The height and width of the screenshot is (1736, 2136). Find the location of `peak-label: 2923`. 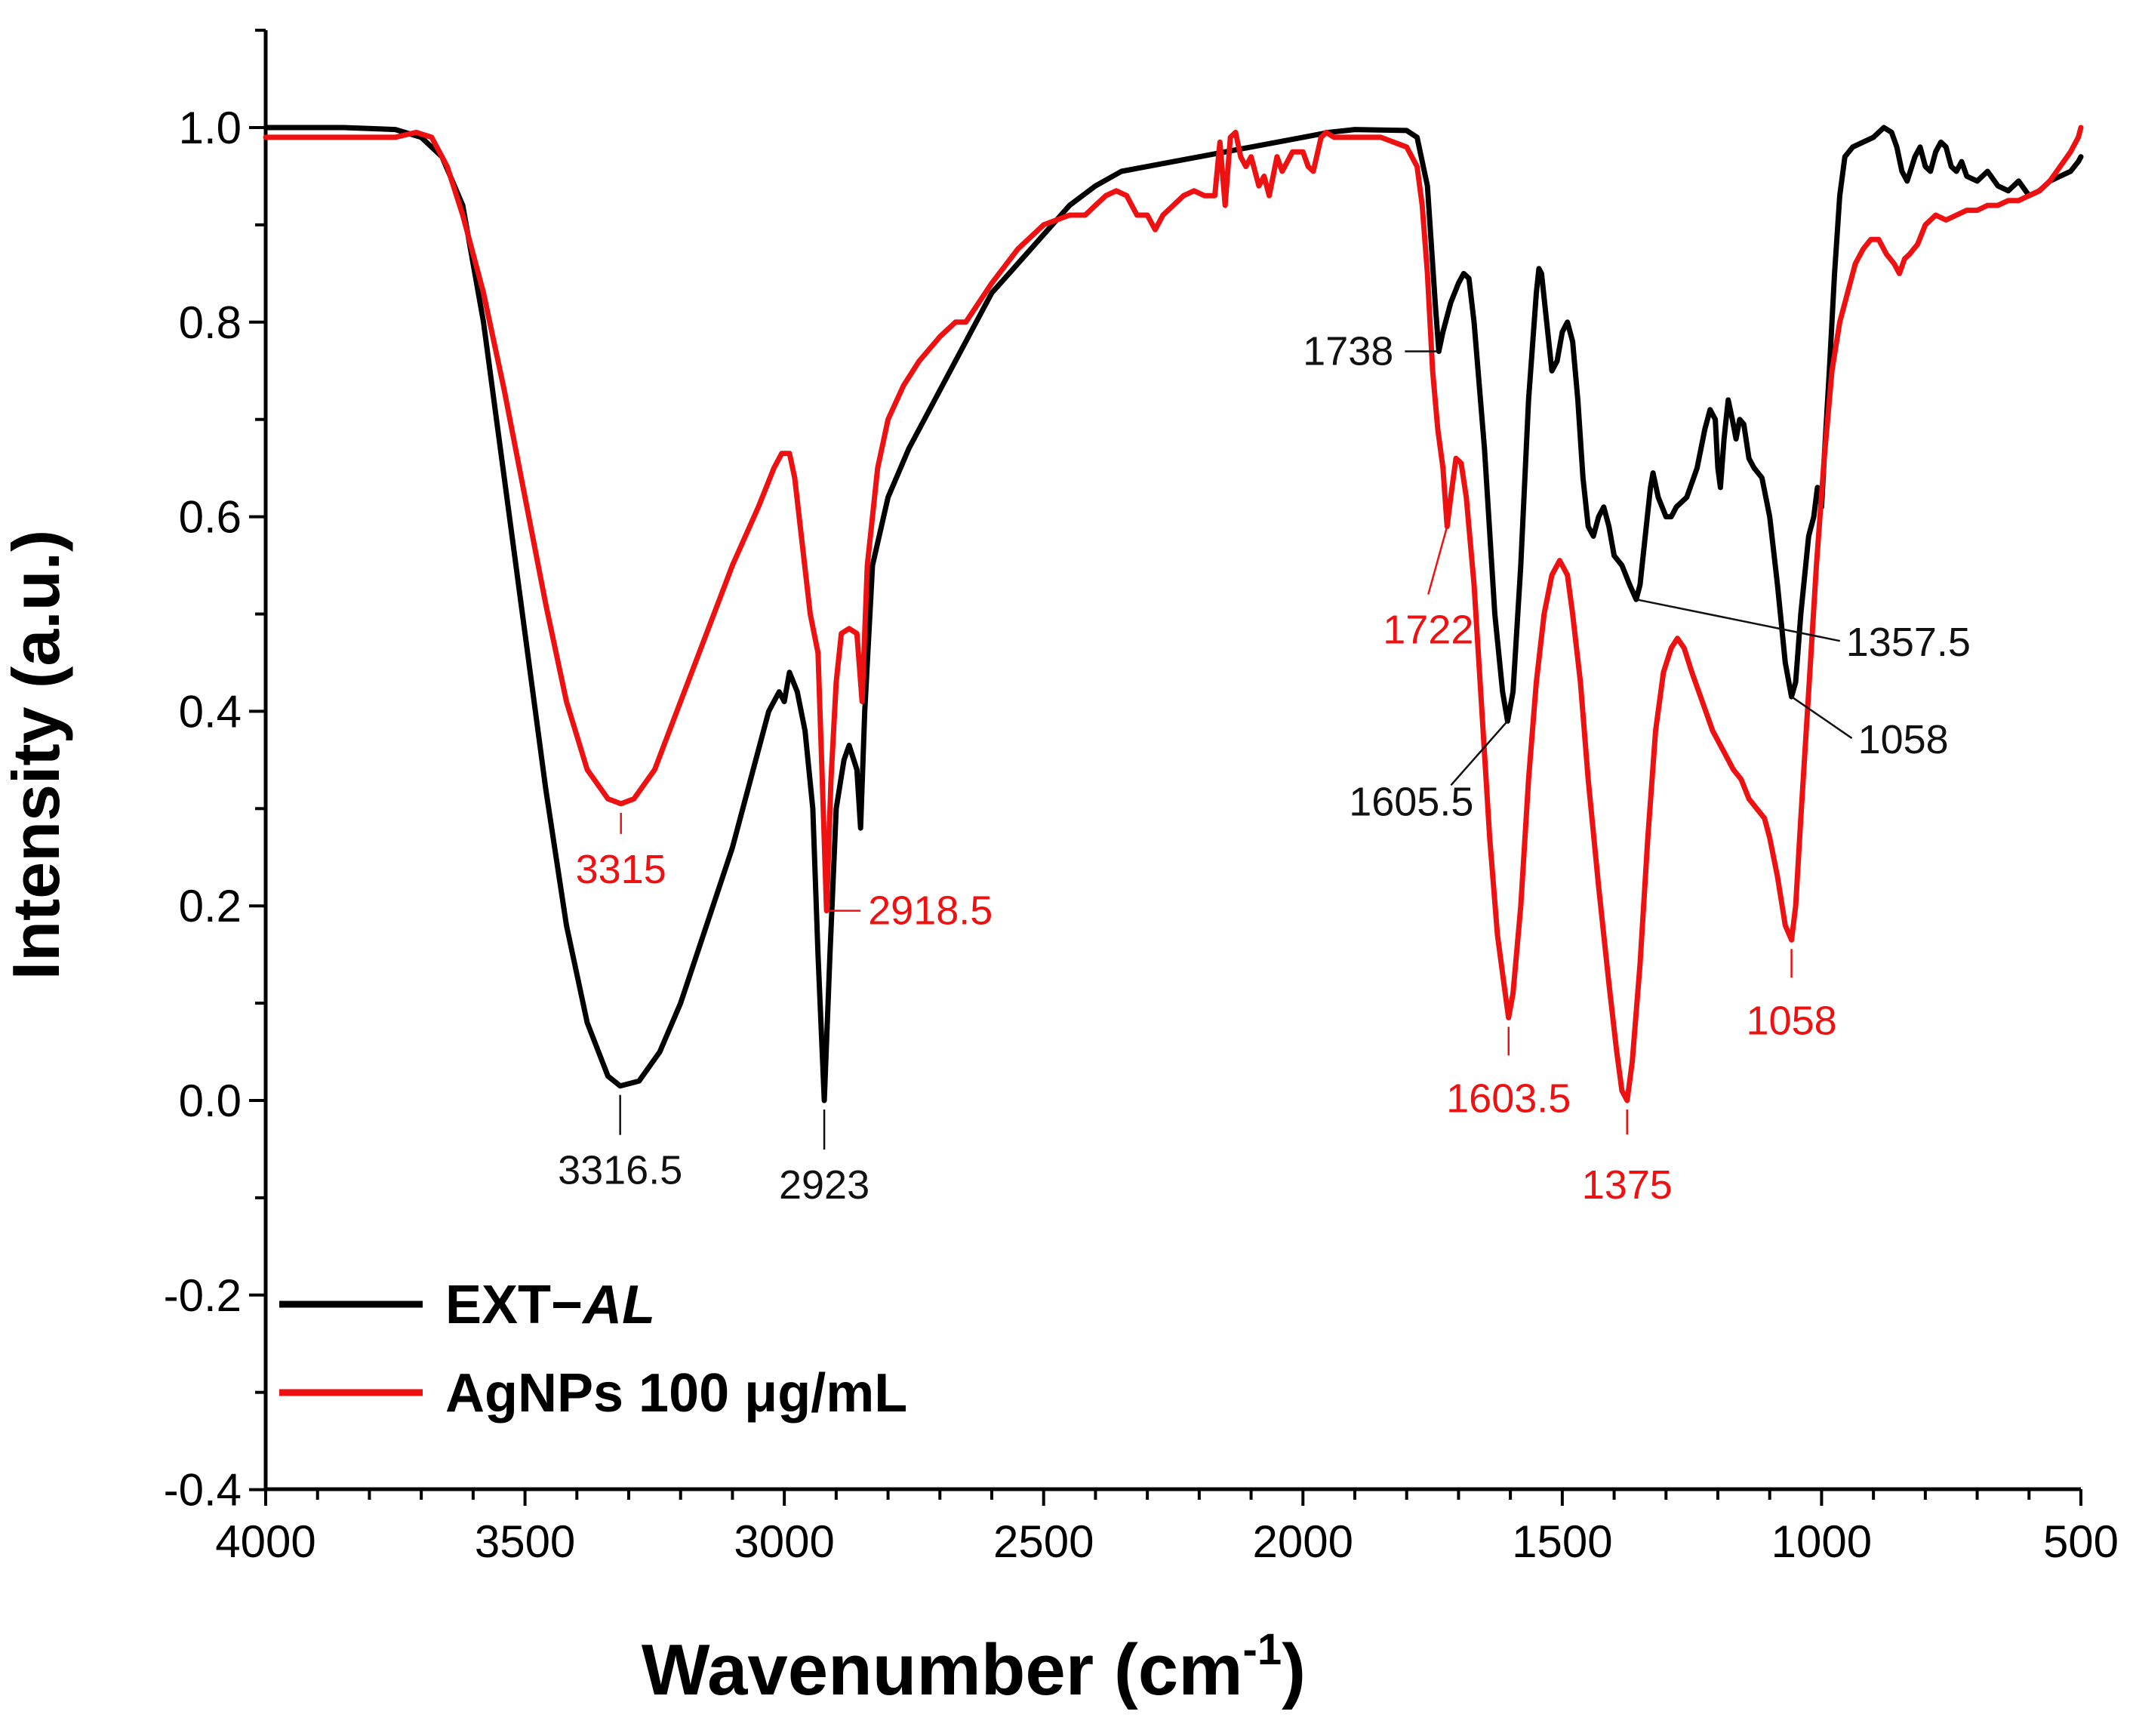

peak-label: 2923 is located at coordinates (824, 1185).